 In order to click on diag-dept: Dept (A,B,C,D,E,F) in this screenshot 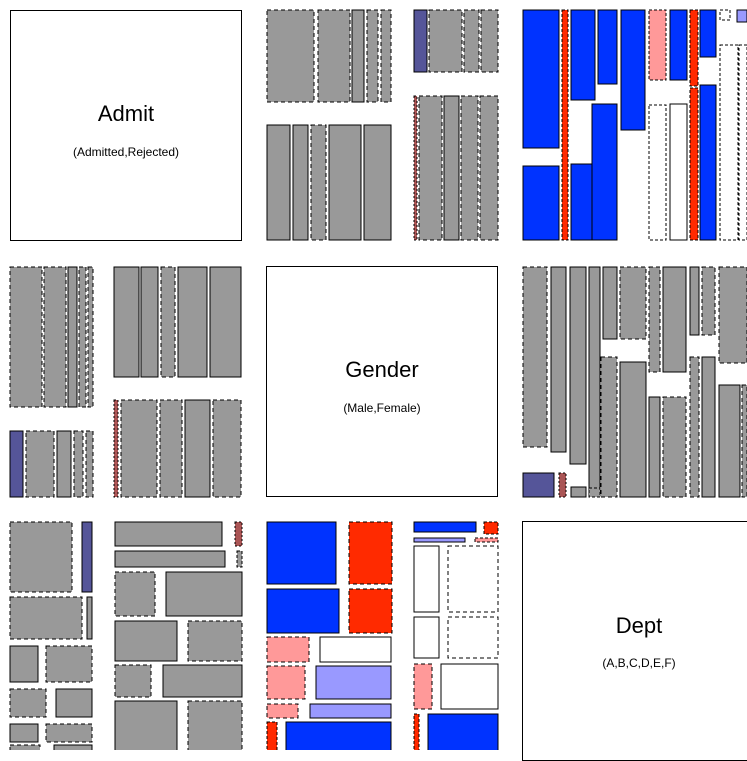, I will do `click(634, 641)`.